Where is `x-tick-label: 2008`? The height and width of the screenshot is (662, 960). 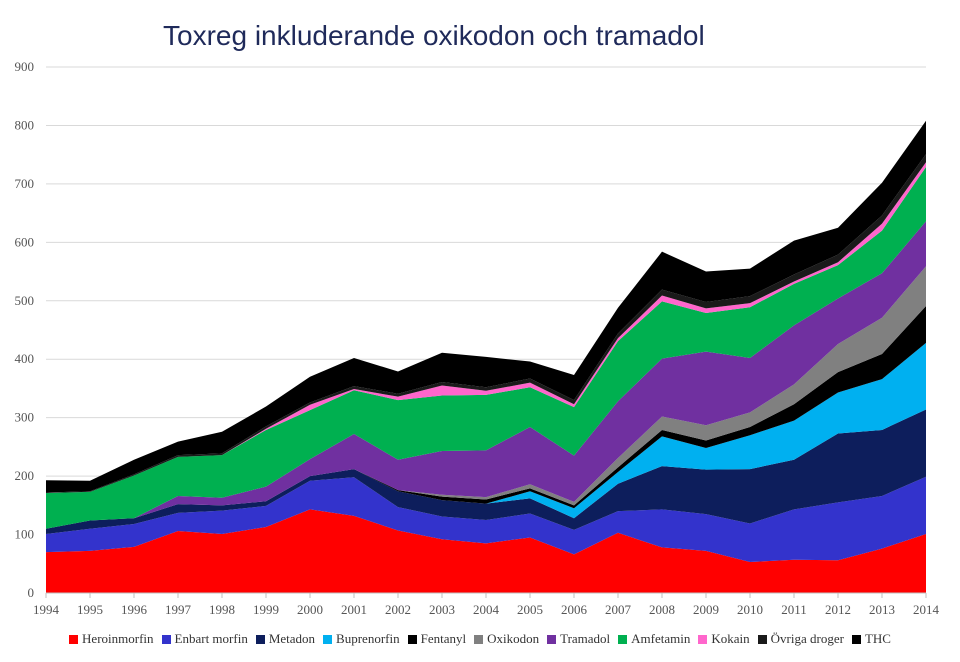
x-tick-label: 2008 is located at coordinates (662, 609).